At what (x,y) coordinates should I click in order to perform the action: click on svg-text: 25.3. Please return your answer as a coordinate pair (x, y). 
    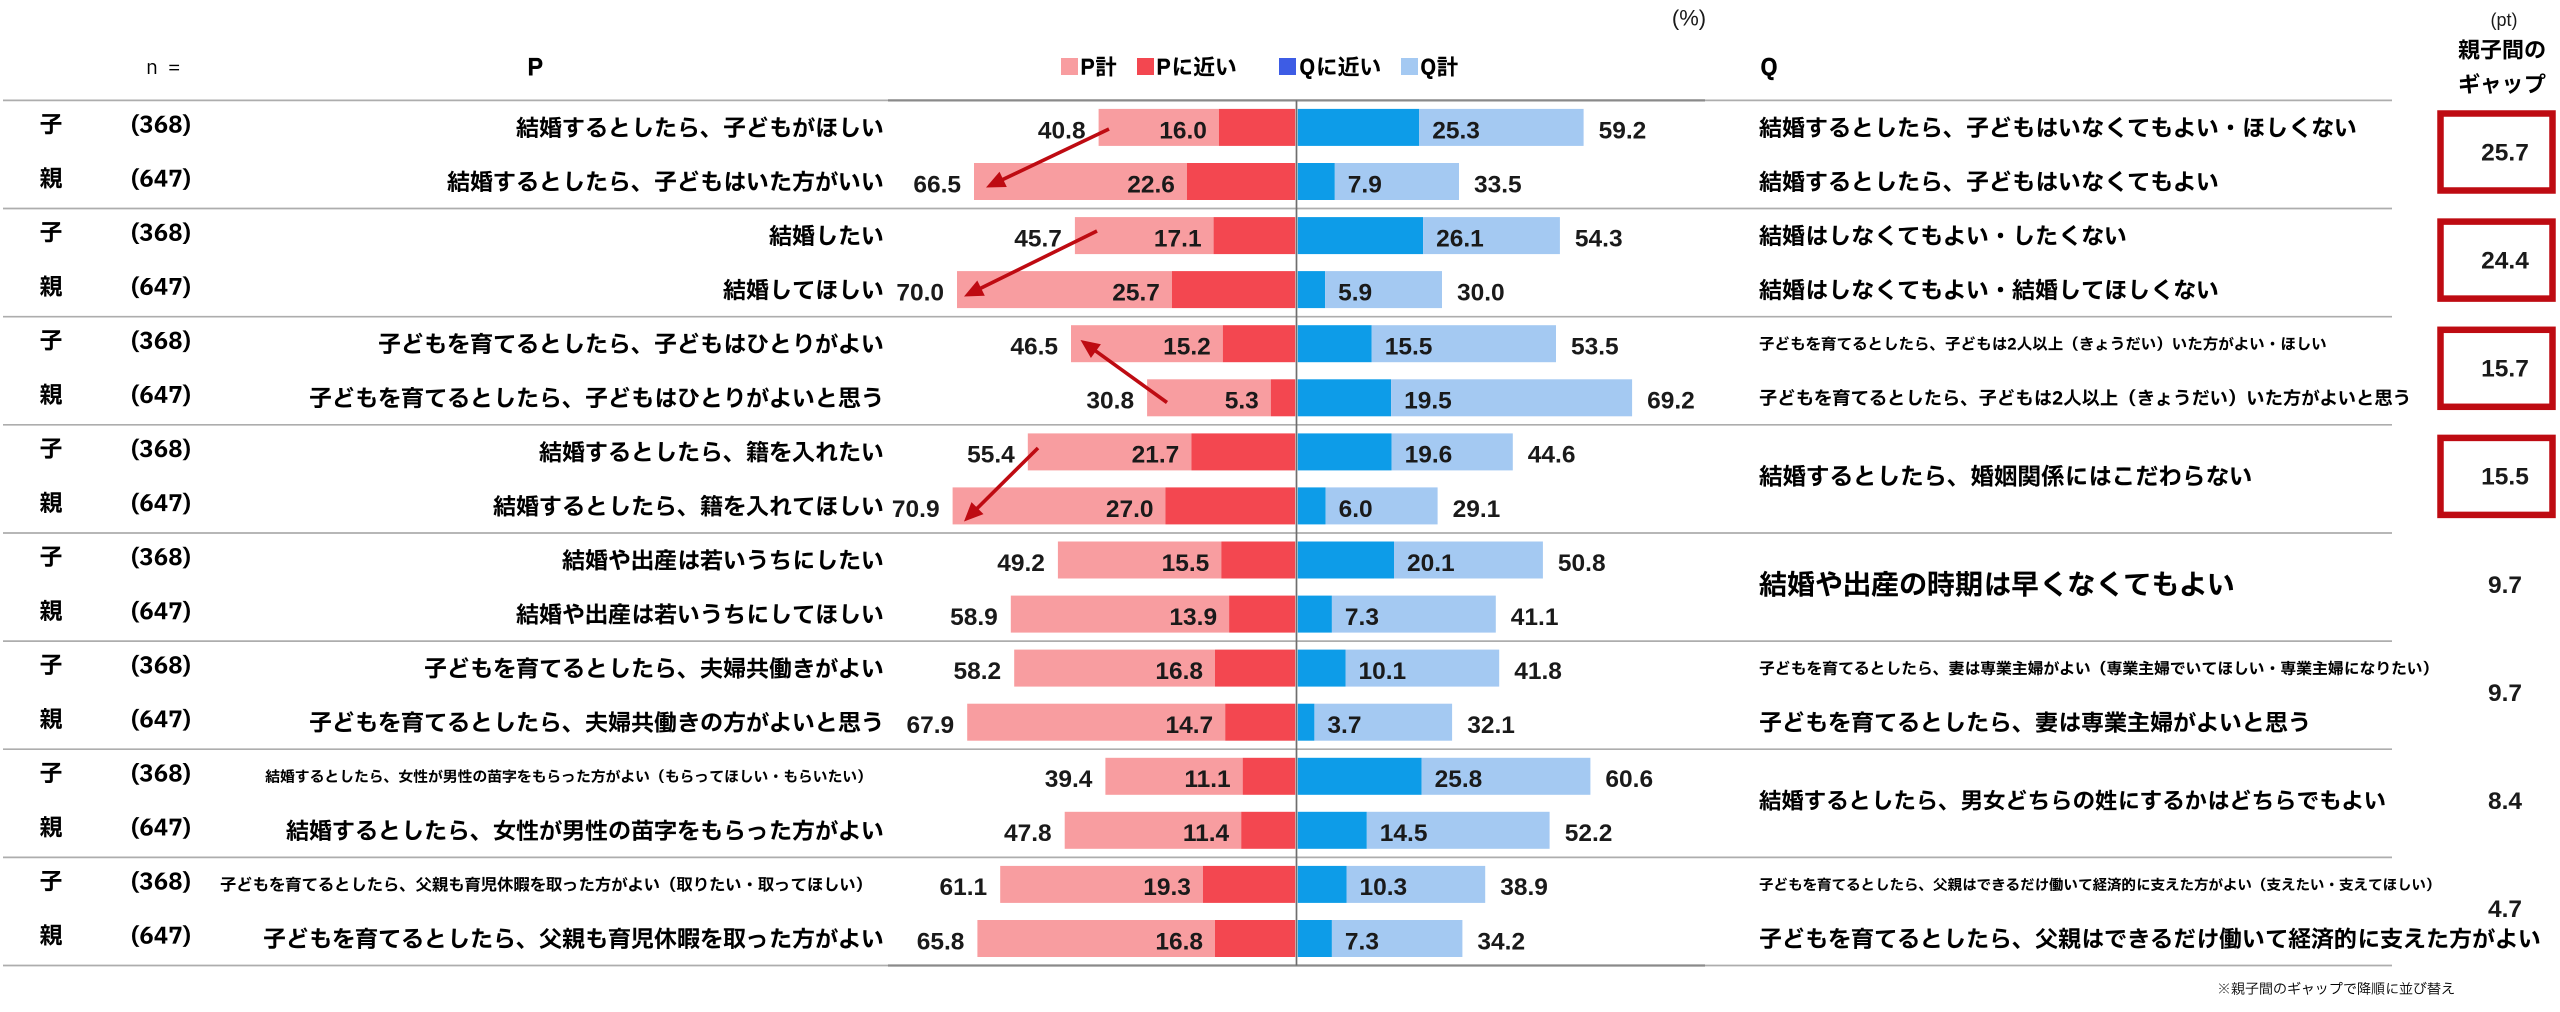
    Looking at the image, I should click on (1456, 130).